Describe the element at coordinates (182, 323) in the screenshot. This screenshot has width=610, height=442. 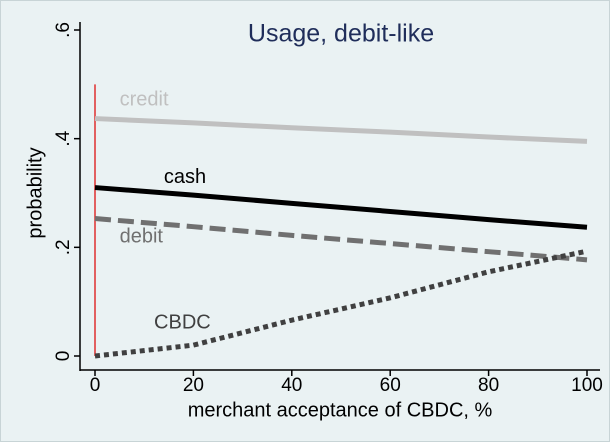
I see `series-label: CBDC` at that location.